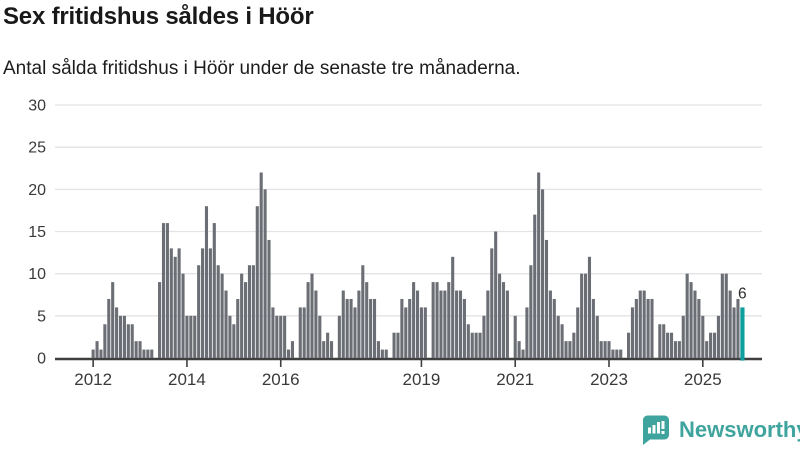 The image size is (800, 450). Describe the element at coordinates (37, 148) in the screenshot. I see `y-tick-label: 25` at that location.